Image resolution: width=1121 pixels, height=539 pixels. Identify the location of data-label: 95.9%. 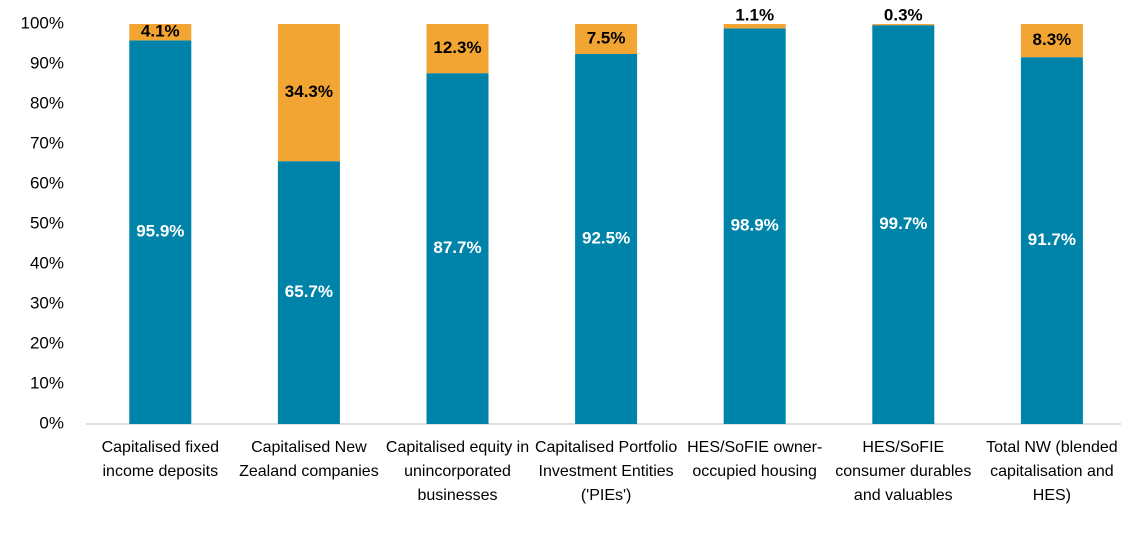
(160, 231).